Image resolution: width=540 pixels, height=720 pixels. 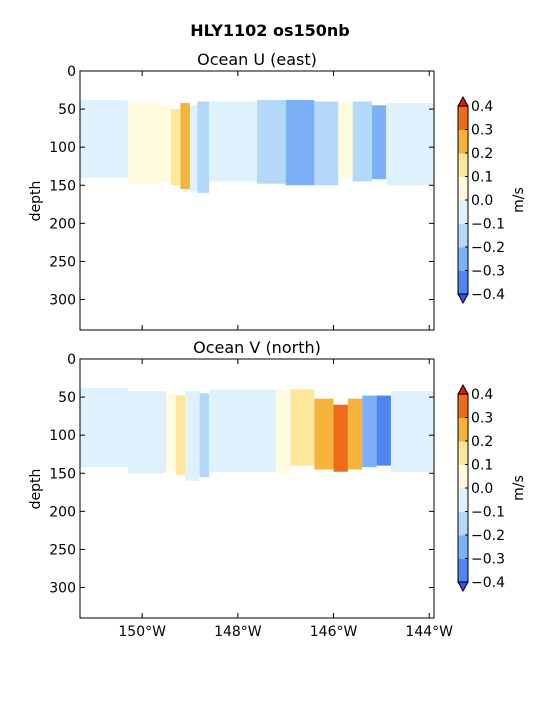 I want to click on ocean-v-colorbar: −0.4 −0.3 −0.2 −0.1 0.0 0.1 0.2 0.3 0.4 m/s, so click(x=492, y=488).